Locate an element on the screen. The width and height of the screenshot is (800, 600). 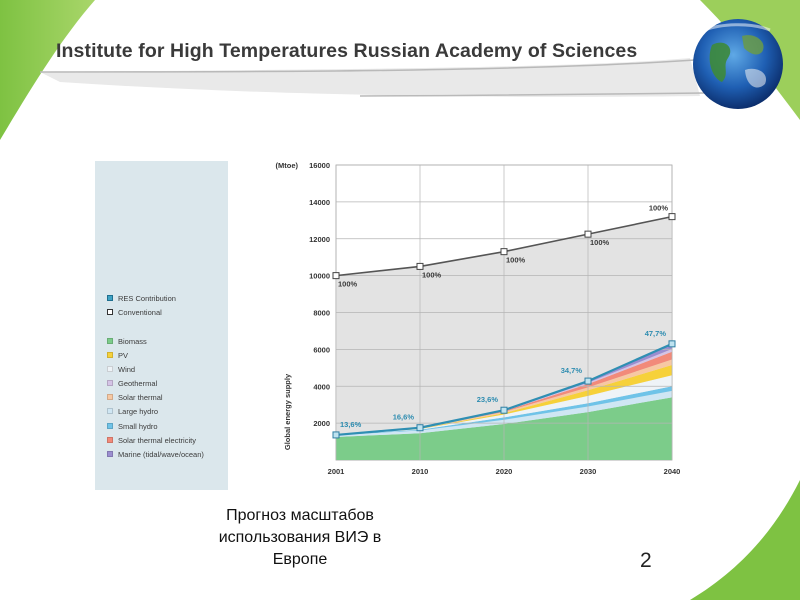
y-tick-label: 6000 is located at coordinates (321, 349).